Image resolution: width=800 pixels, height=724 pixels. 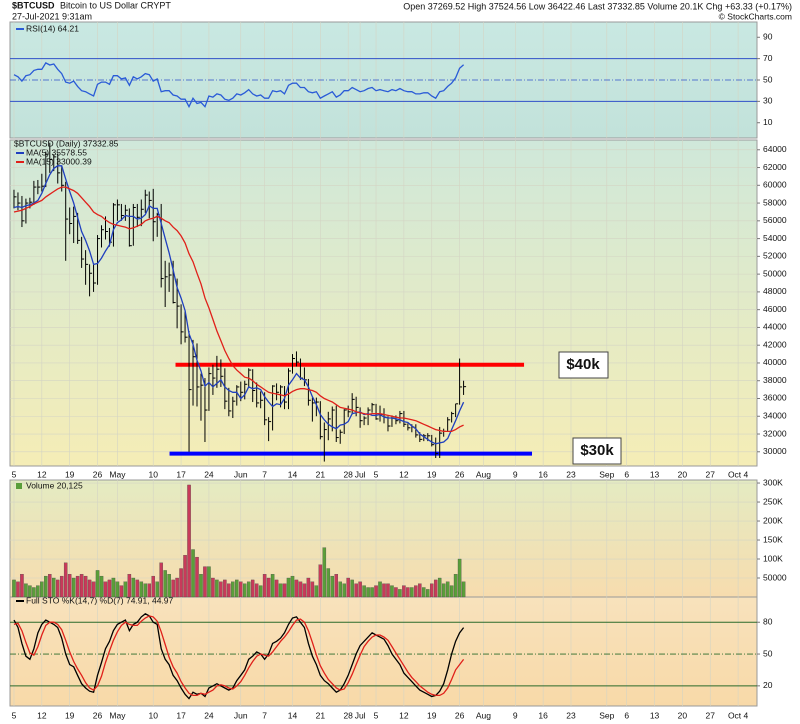 What do you see at coordinates (775, 256) in the screenshot?
I see `y-tick-label: 52000` at bounding box center [775, 256].